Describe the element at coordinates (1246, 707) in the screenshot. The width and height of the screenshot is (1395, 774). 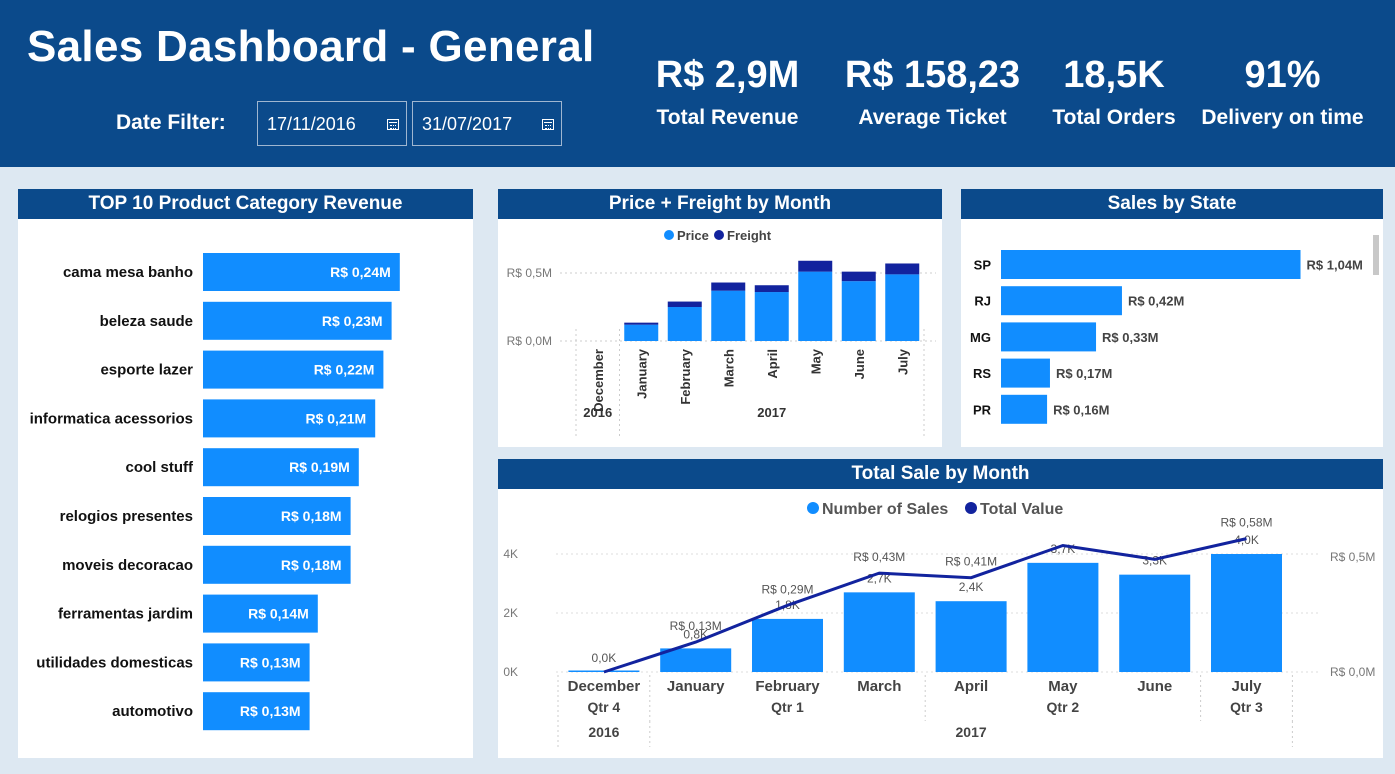
I see `quarter-label: Qtr 3` at that location.